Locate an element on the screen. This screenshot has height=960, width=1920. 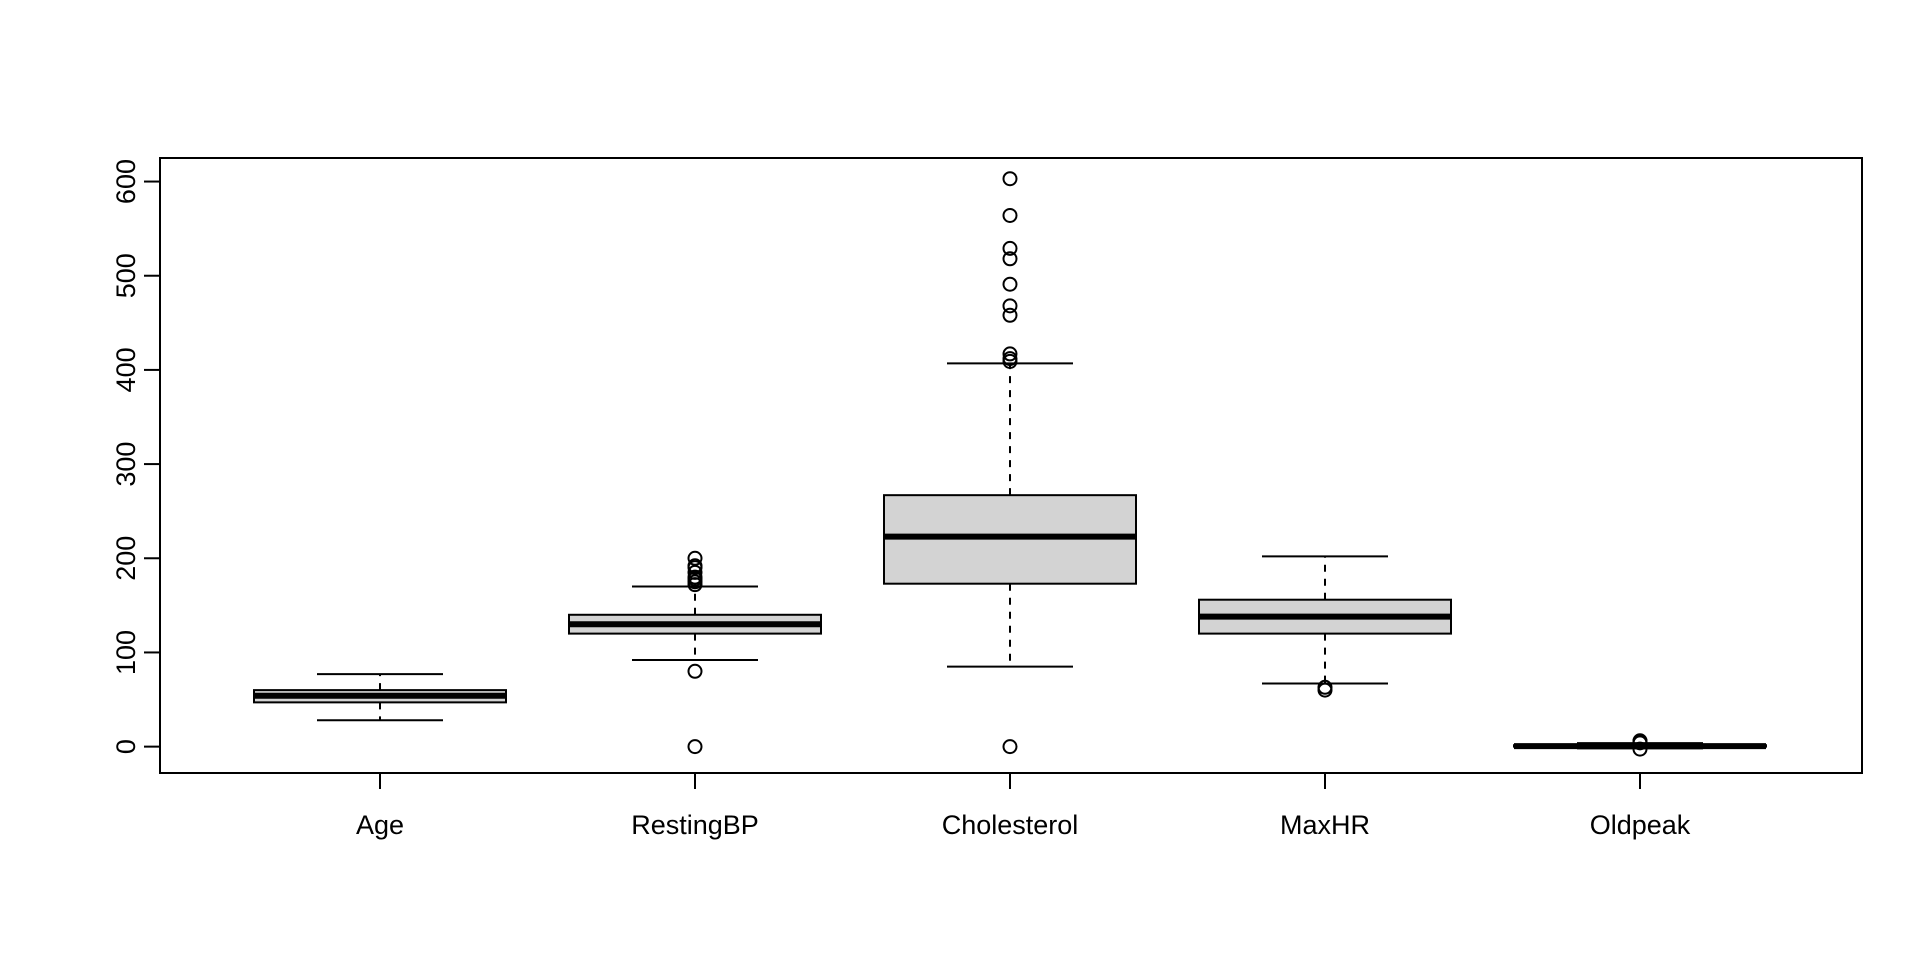
y-tick-label: 600 is located at coordinates (126, 181).